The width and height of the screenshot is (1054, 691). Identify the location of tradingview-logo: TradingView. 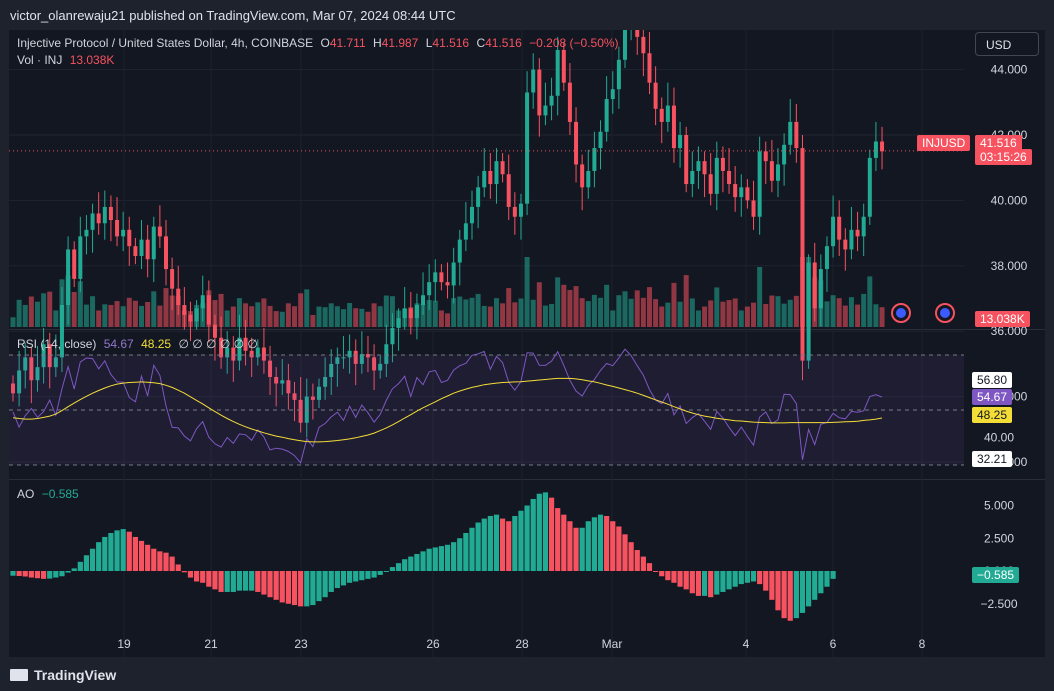
(63, 675).